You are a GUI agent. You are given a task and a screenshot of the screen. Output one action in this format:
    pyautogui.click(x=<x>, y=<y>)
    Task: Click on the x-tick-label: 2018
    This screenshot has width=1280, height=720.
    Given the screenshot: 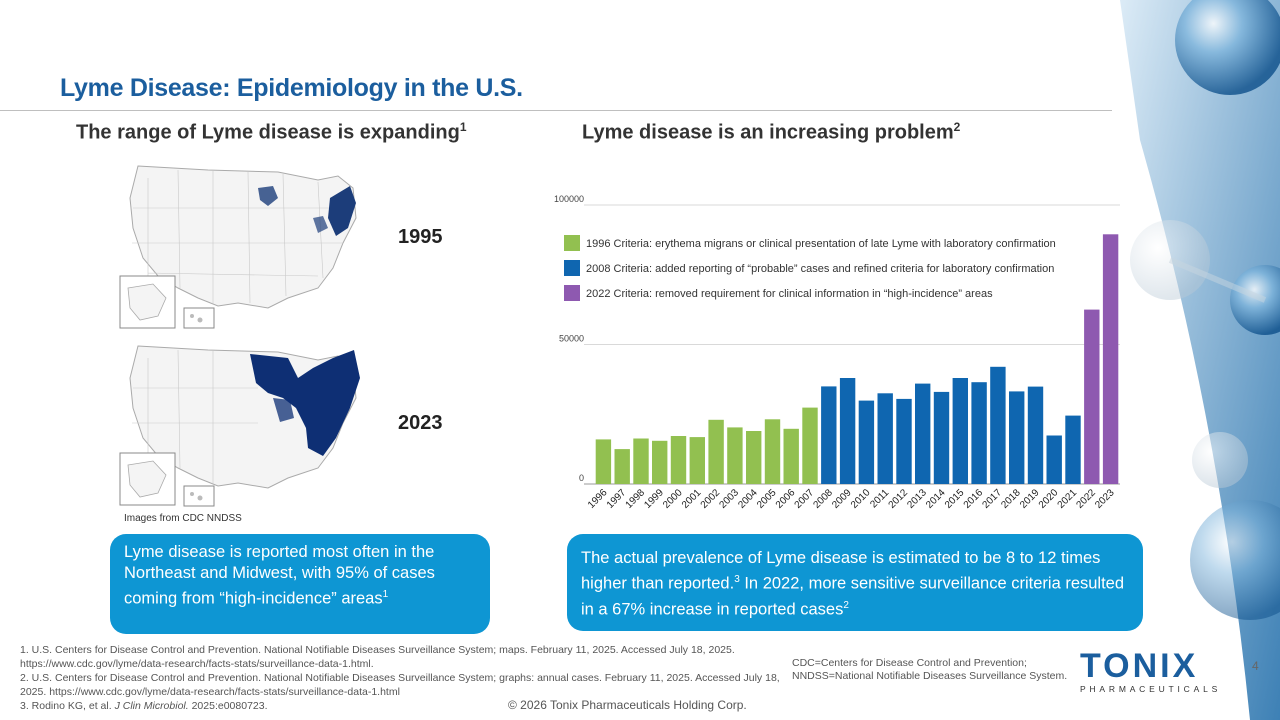 What is the action you would take?
    pyautogui.click(x=1011, y=499)
    